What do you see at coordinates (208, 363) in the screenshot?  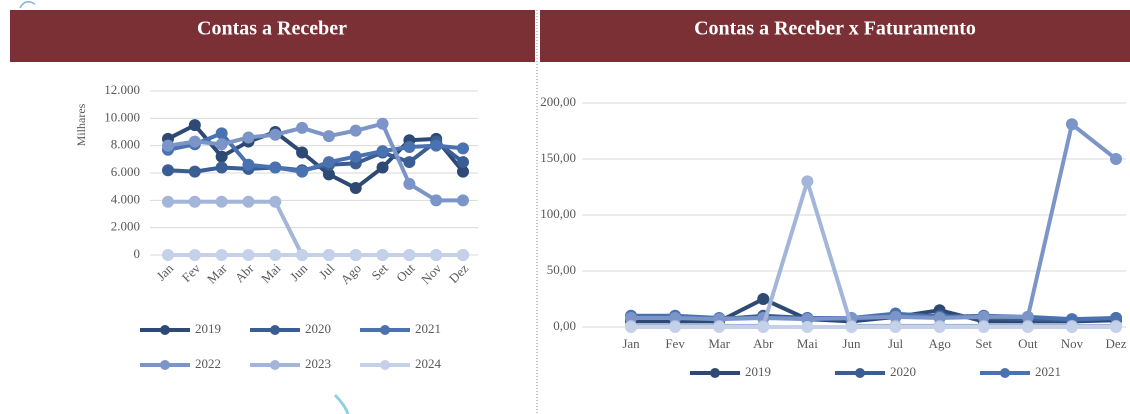 I see `legend-label: 2022` at bounding box center [208, 363].